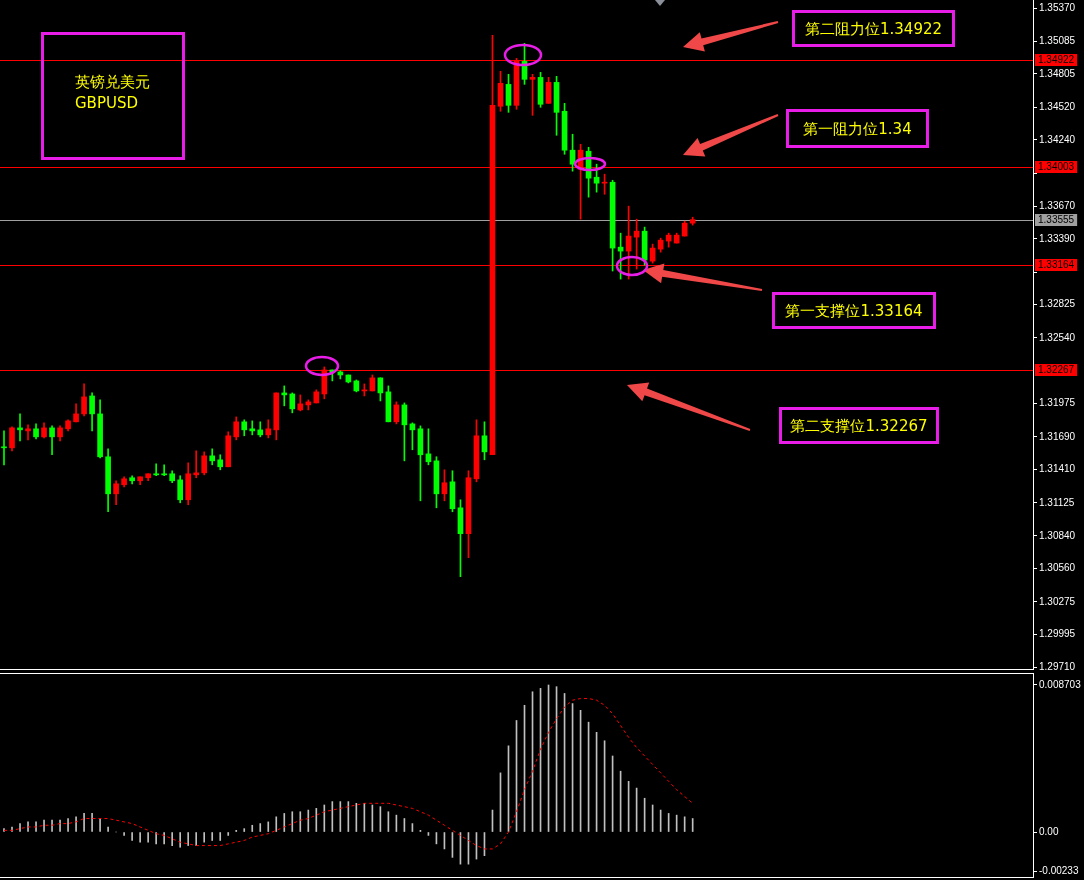  I want to click on y-tick-label: 0.008703, so click(1060, 684).